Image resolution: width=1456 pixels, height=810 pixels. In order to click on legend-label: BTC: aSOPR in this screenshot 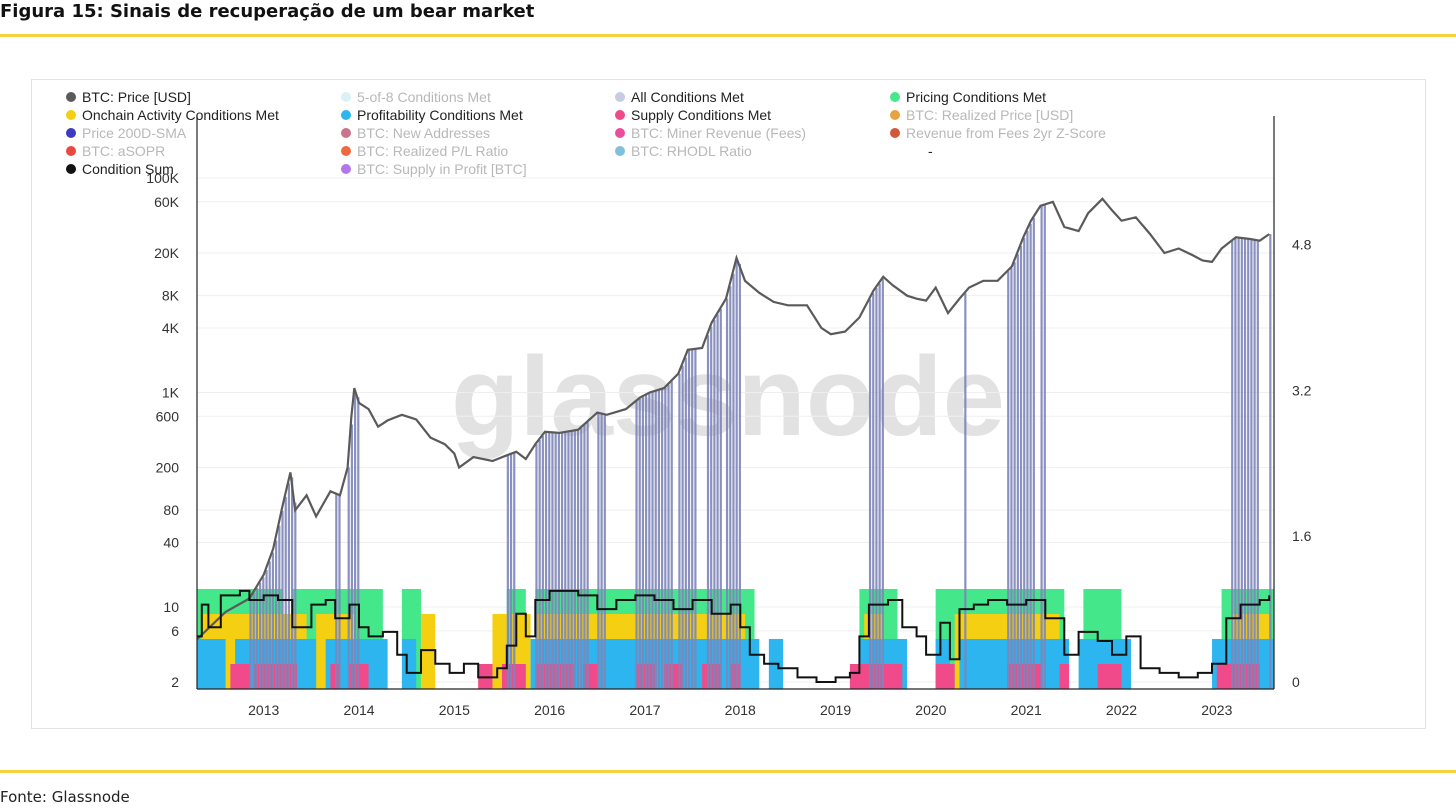, I will do `click(123, 151)`.